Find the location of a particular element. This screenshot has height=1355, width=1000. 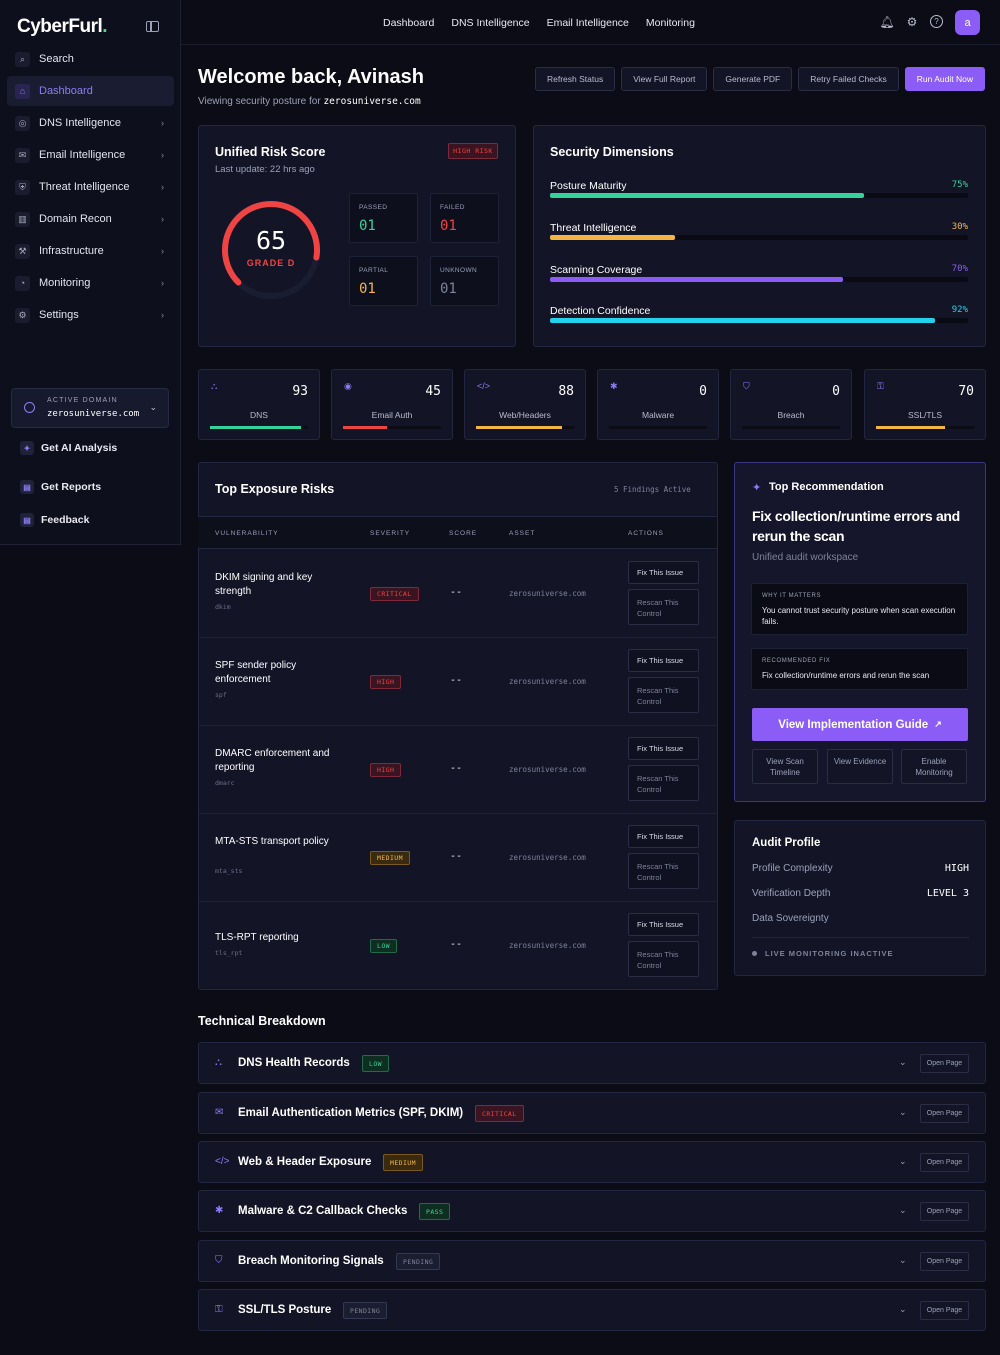

metric-card-dns: ⛬ 93 DNS is located at coordinates (259, 404).